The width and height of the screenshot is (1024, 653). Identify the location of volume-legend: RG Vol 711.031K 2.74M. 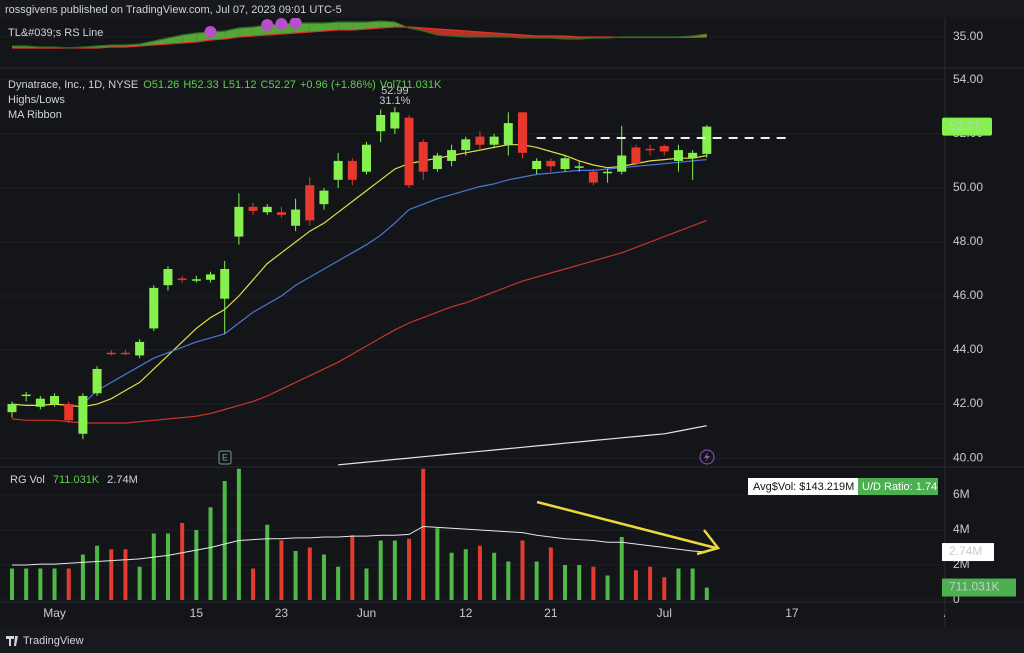
(74, 480).